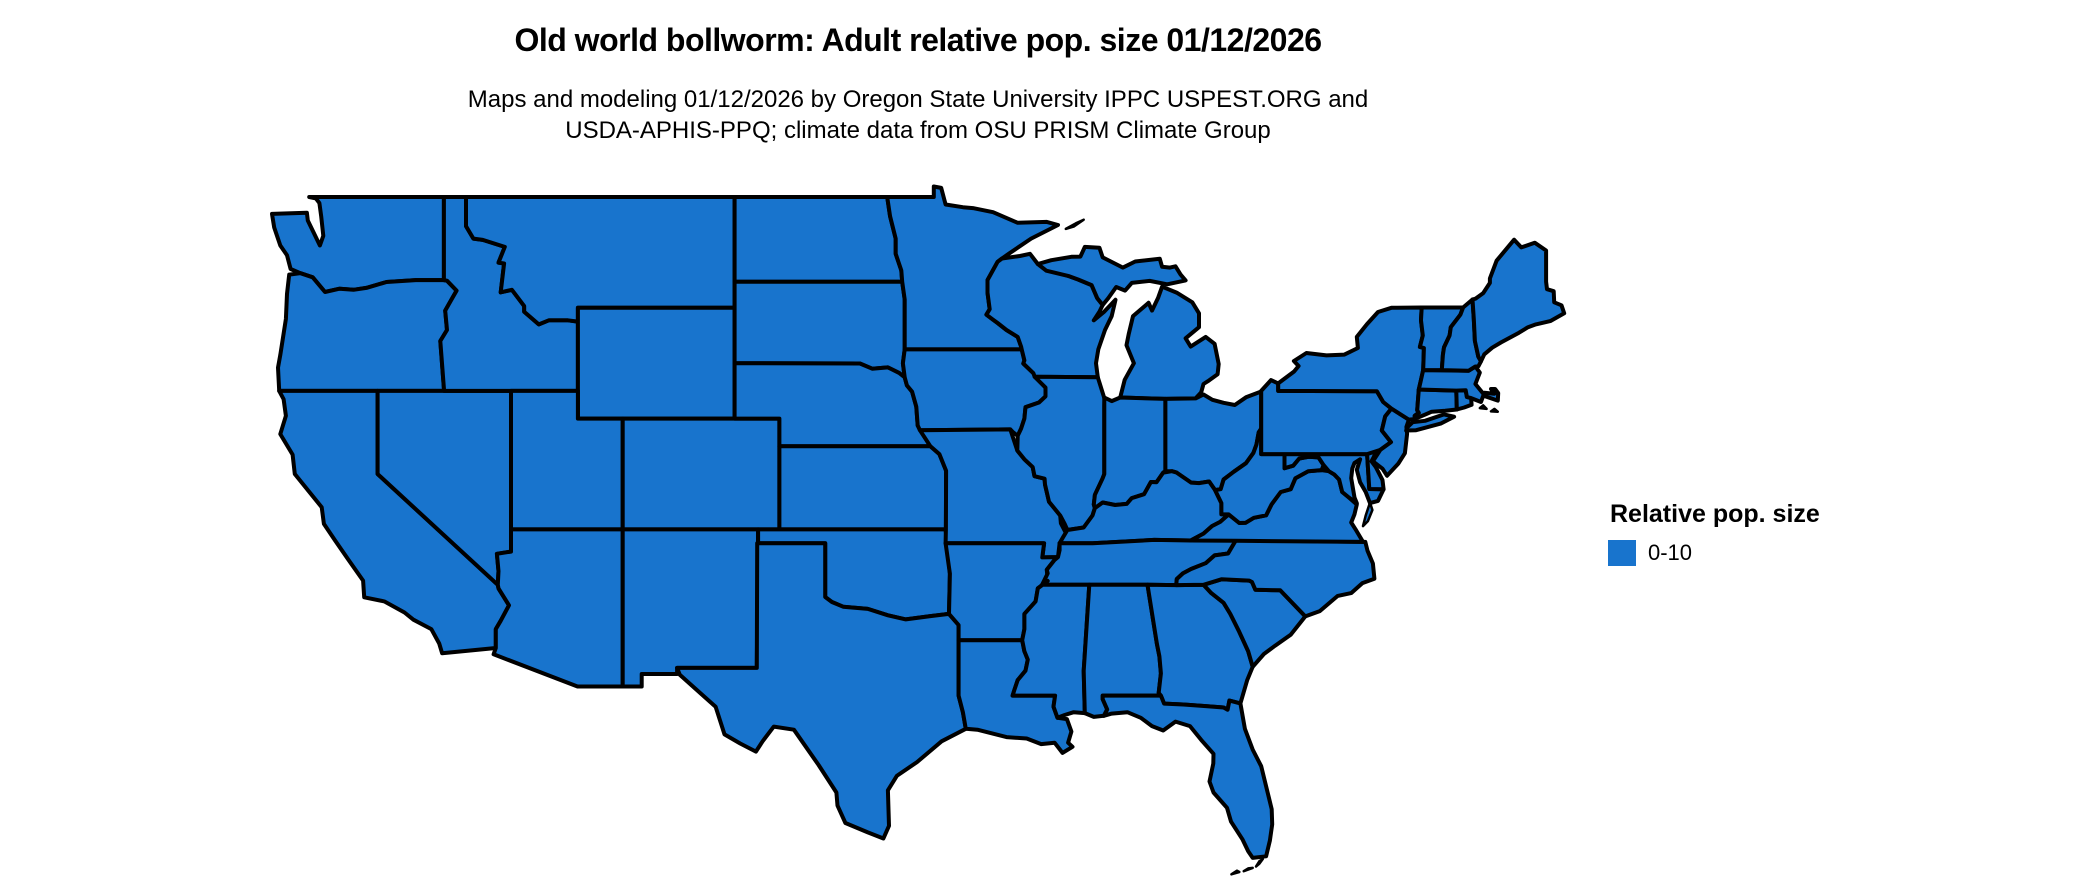  I want to click on state-florida-keys-middle, so click(1248, 869).